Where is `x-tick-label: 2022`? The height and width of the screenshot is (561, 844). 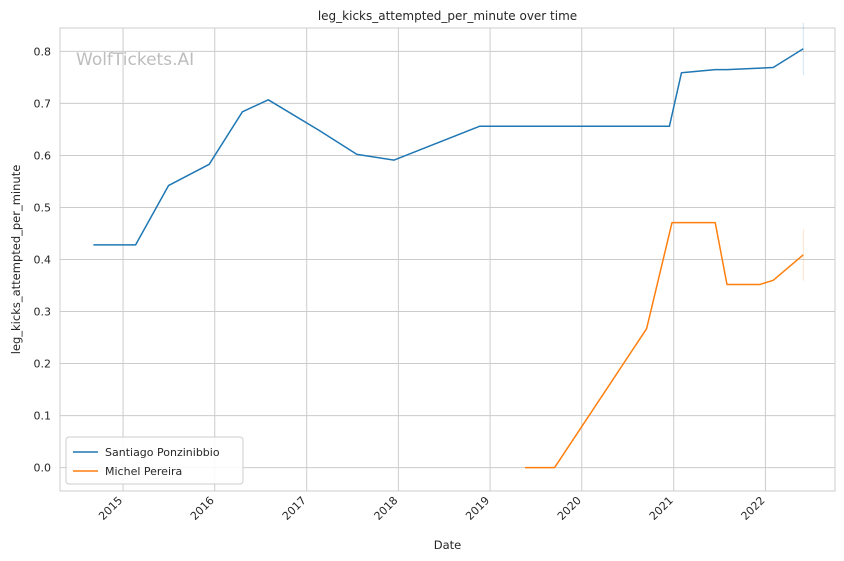 x-tick-label: 2022 is located at coordinates (753, 508).